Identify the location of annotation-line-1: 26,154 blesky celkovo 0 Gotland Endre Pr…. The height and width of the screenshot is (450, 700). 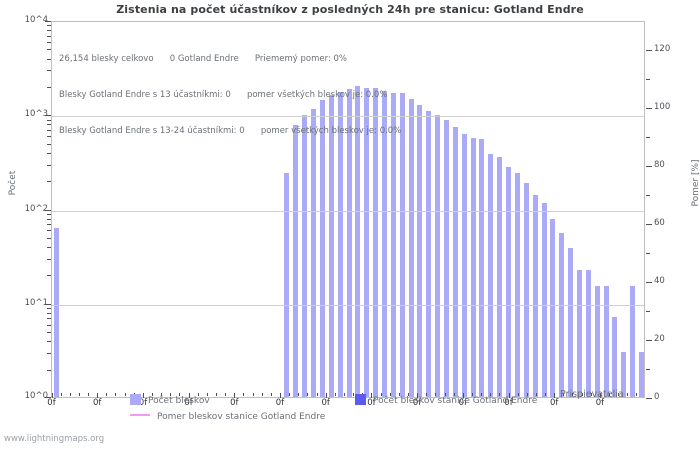
(203, 59).